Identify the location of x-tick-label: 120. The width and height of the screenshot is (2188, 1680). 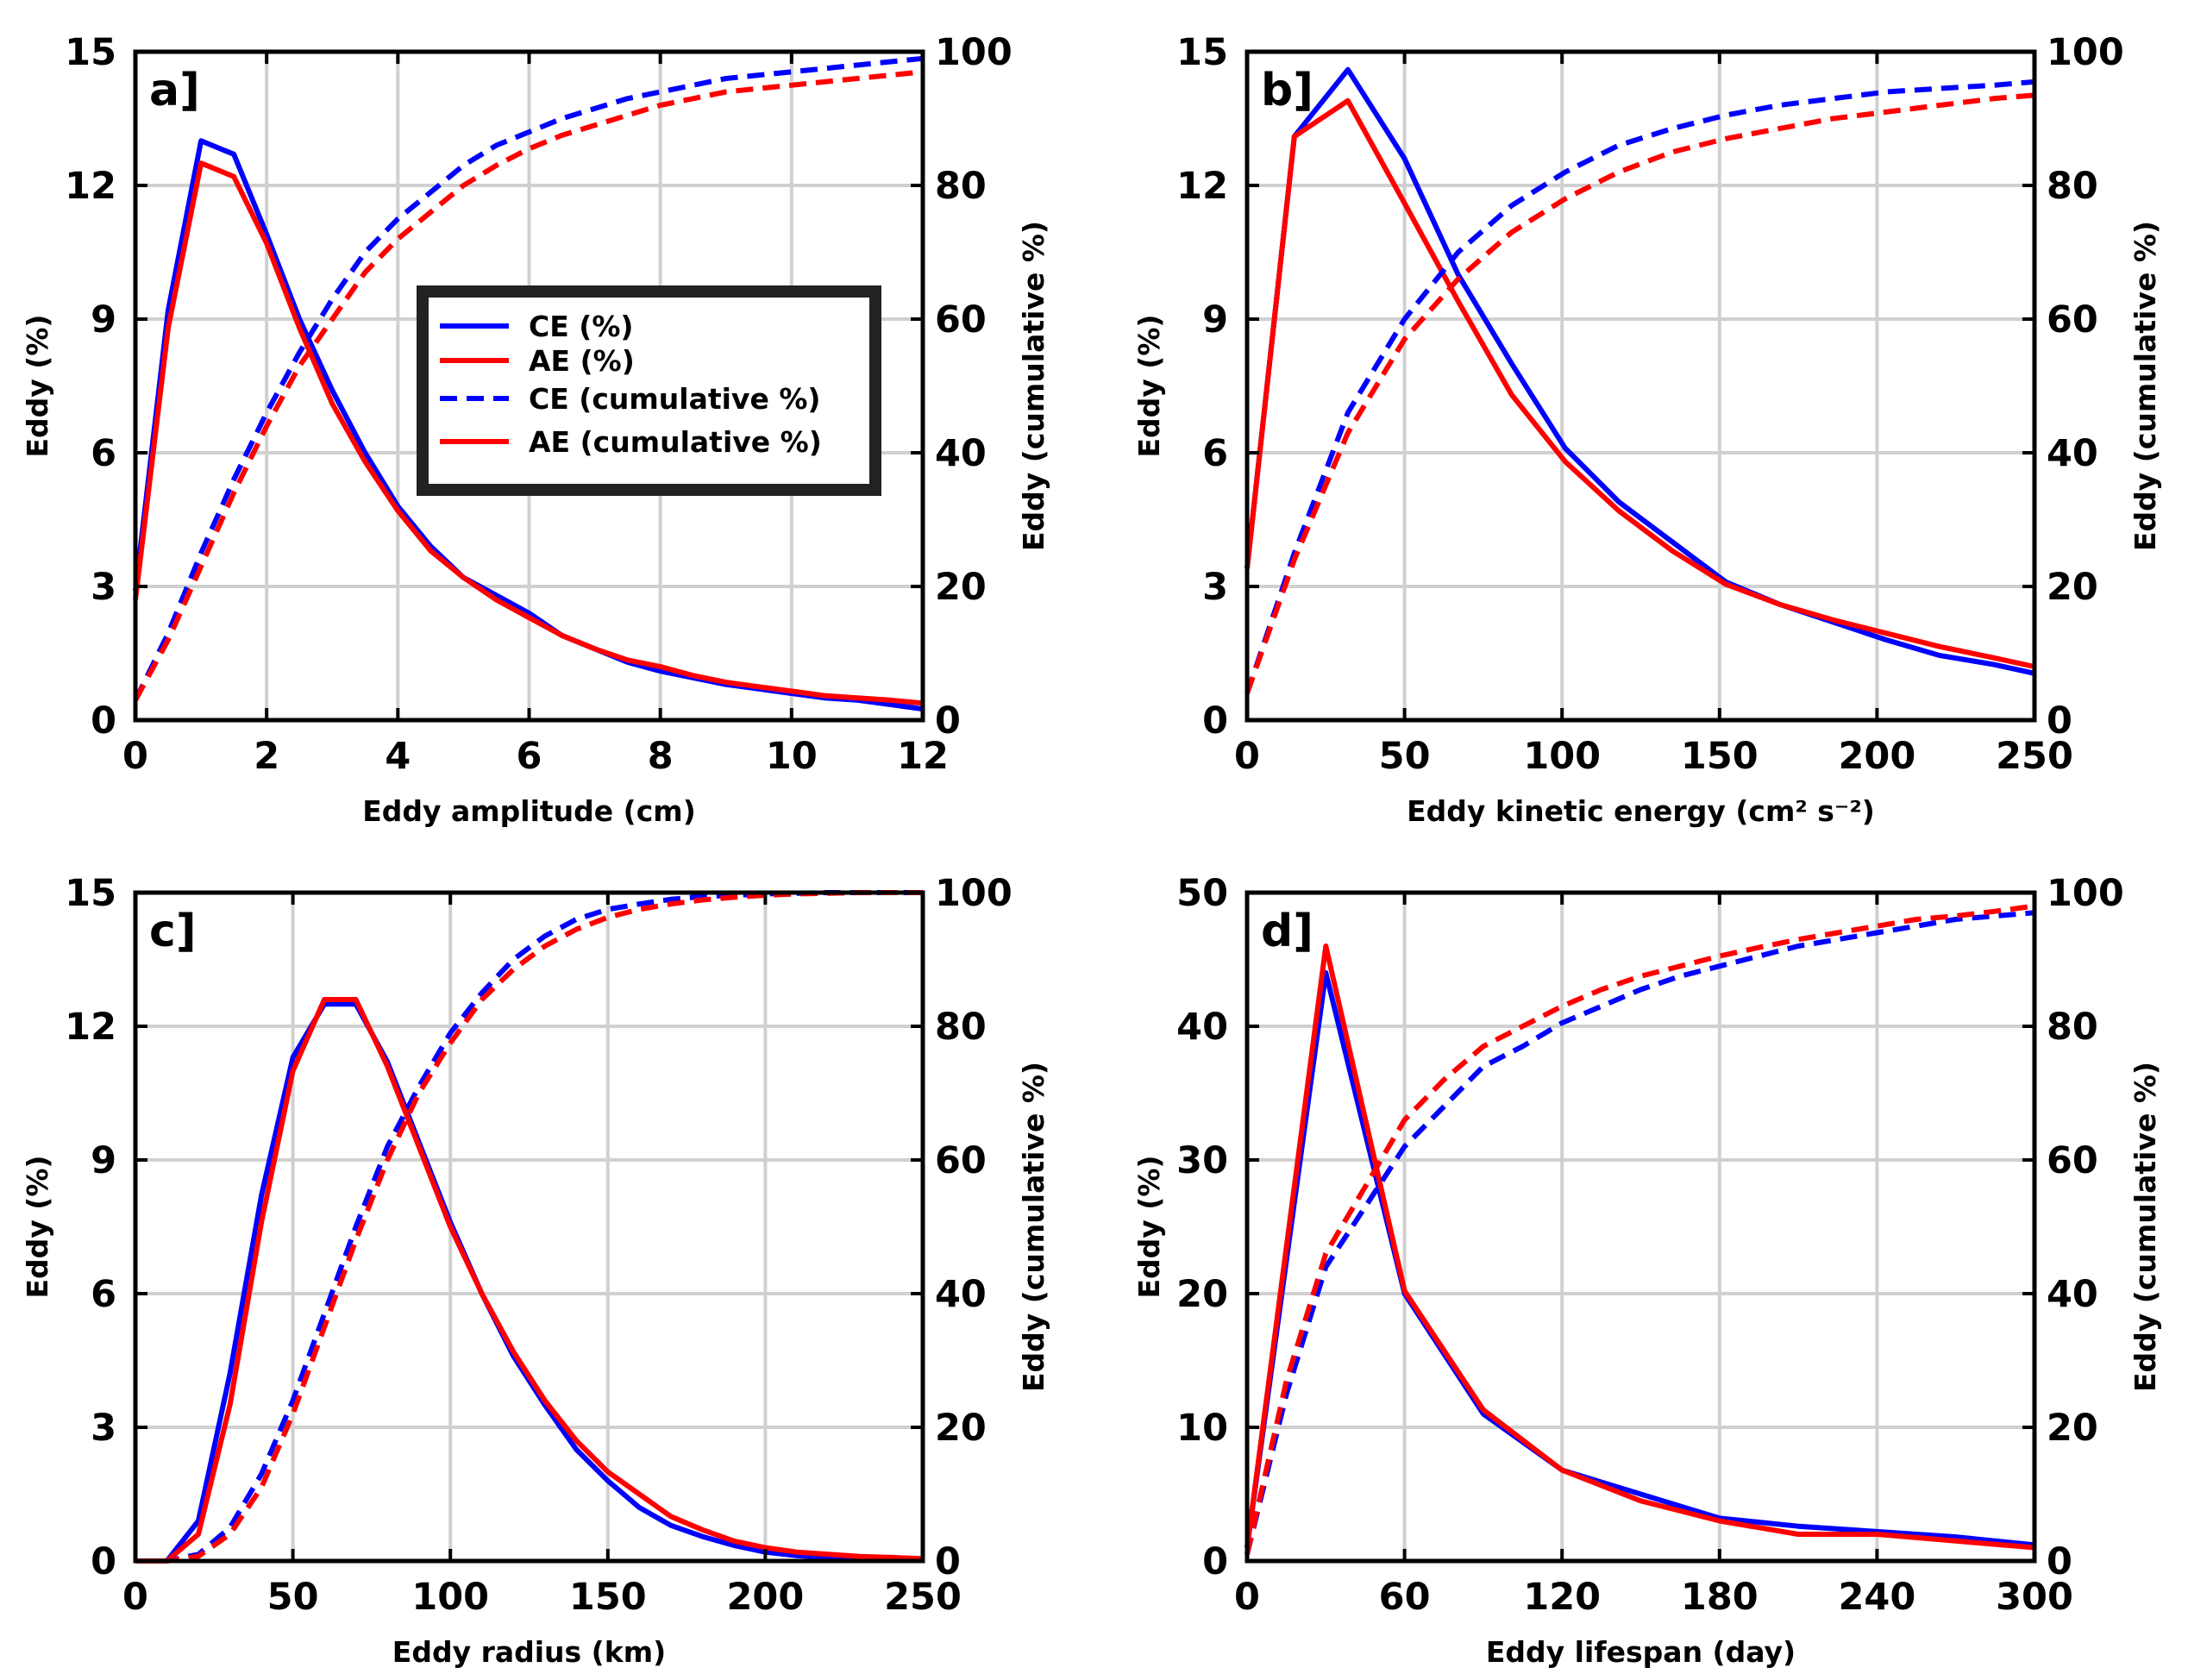
(1562, 1597).